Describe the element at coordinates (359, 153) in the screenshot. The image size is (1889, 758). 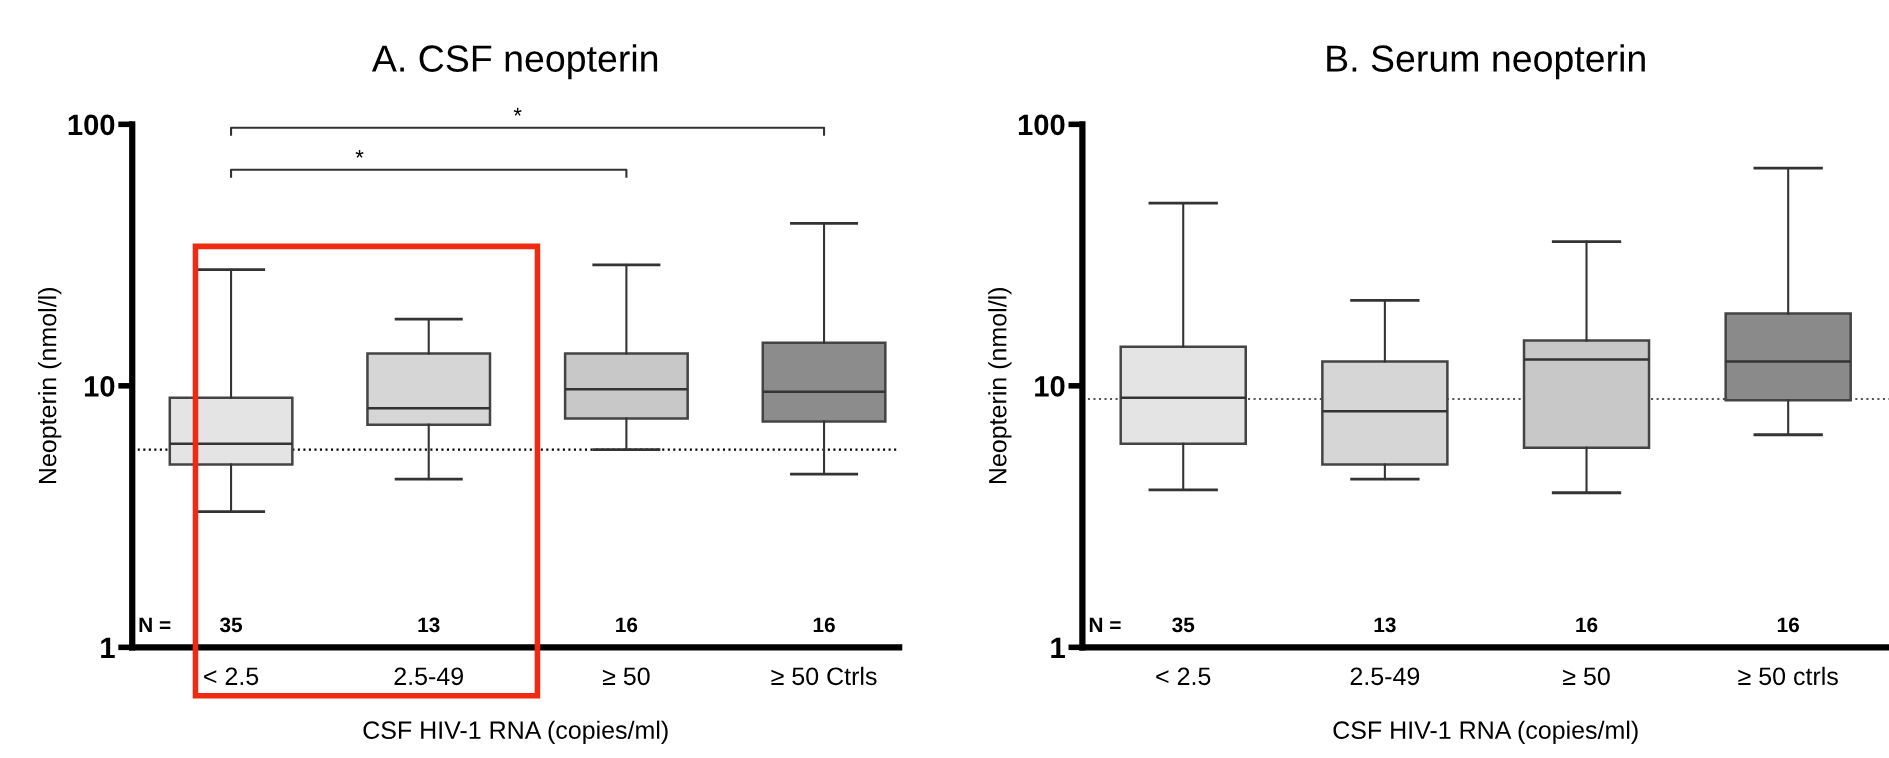
I see `annotation: *` at that location.